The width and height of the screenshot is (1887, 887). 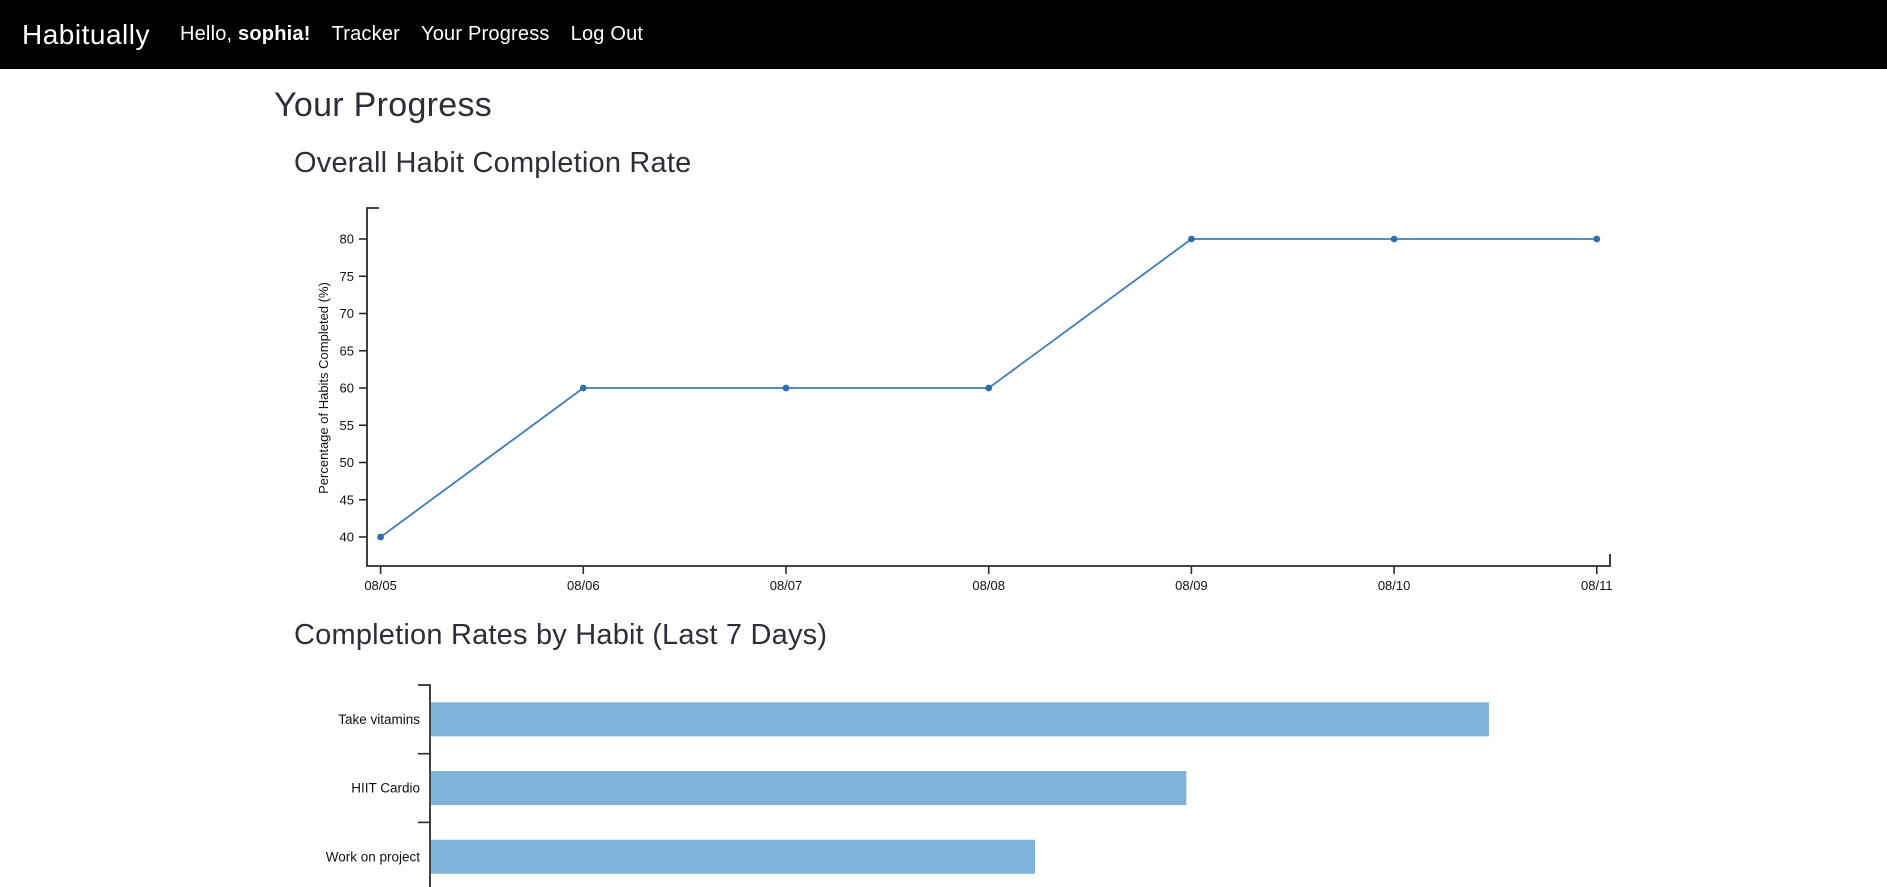 What do you see at coordinates (1597, 585) in the screenshot?
I see `x-axis-tick-label: 08/11` at bounding box center [1597, 585].